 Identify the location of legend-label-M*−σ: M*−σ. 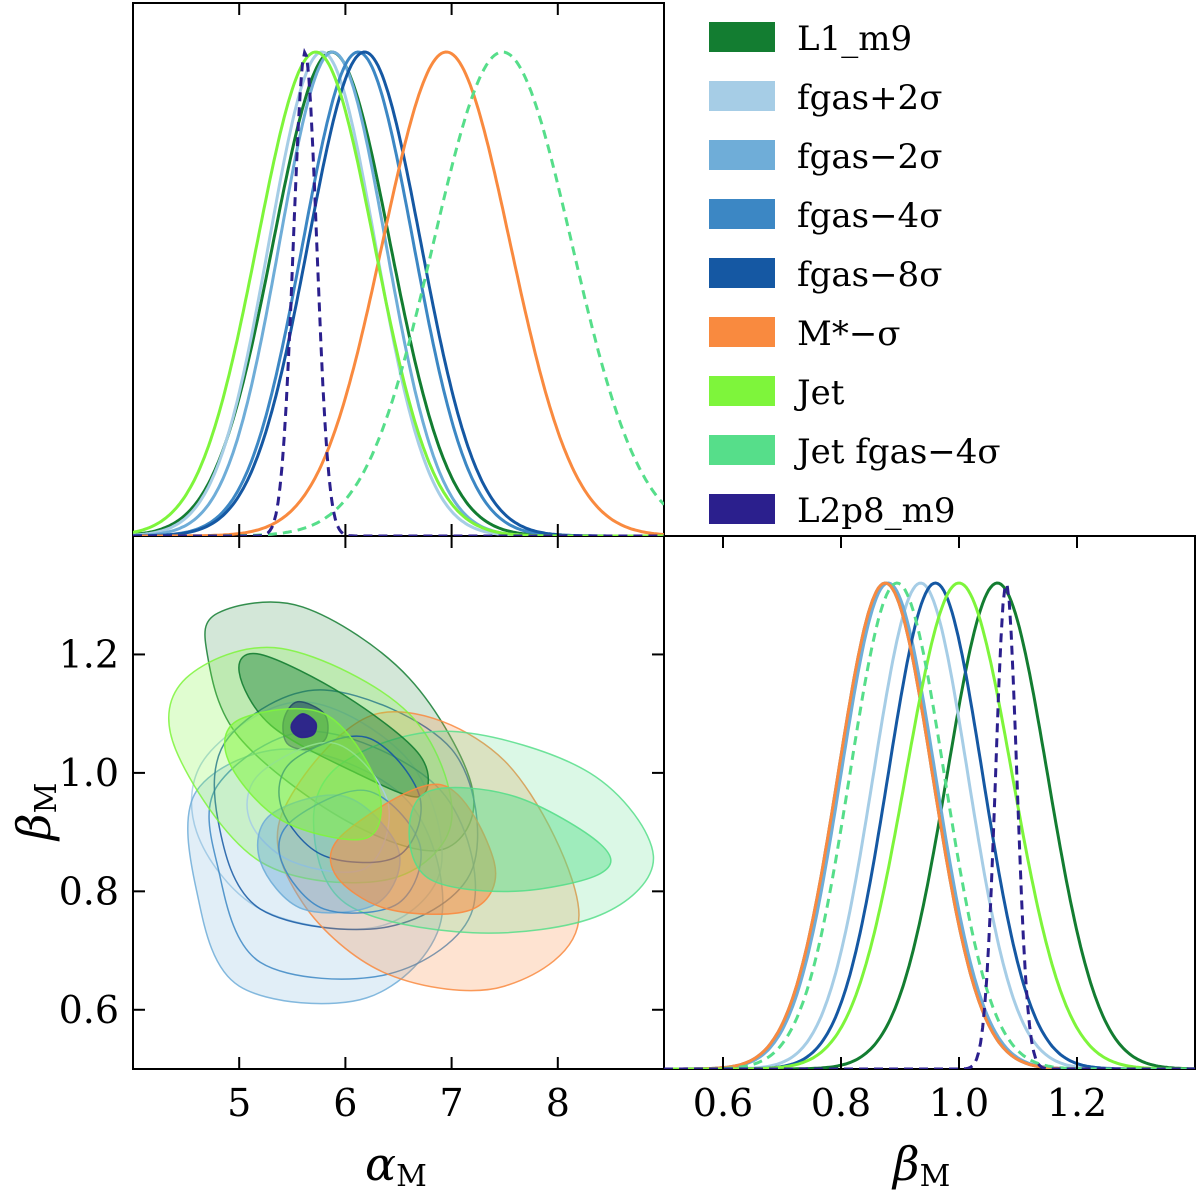
(849, 334).